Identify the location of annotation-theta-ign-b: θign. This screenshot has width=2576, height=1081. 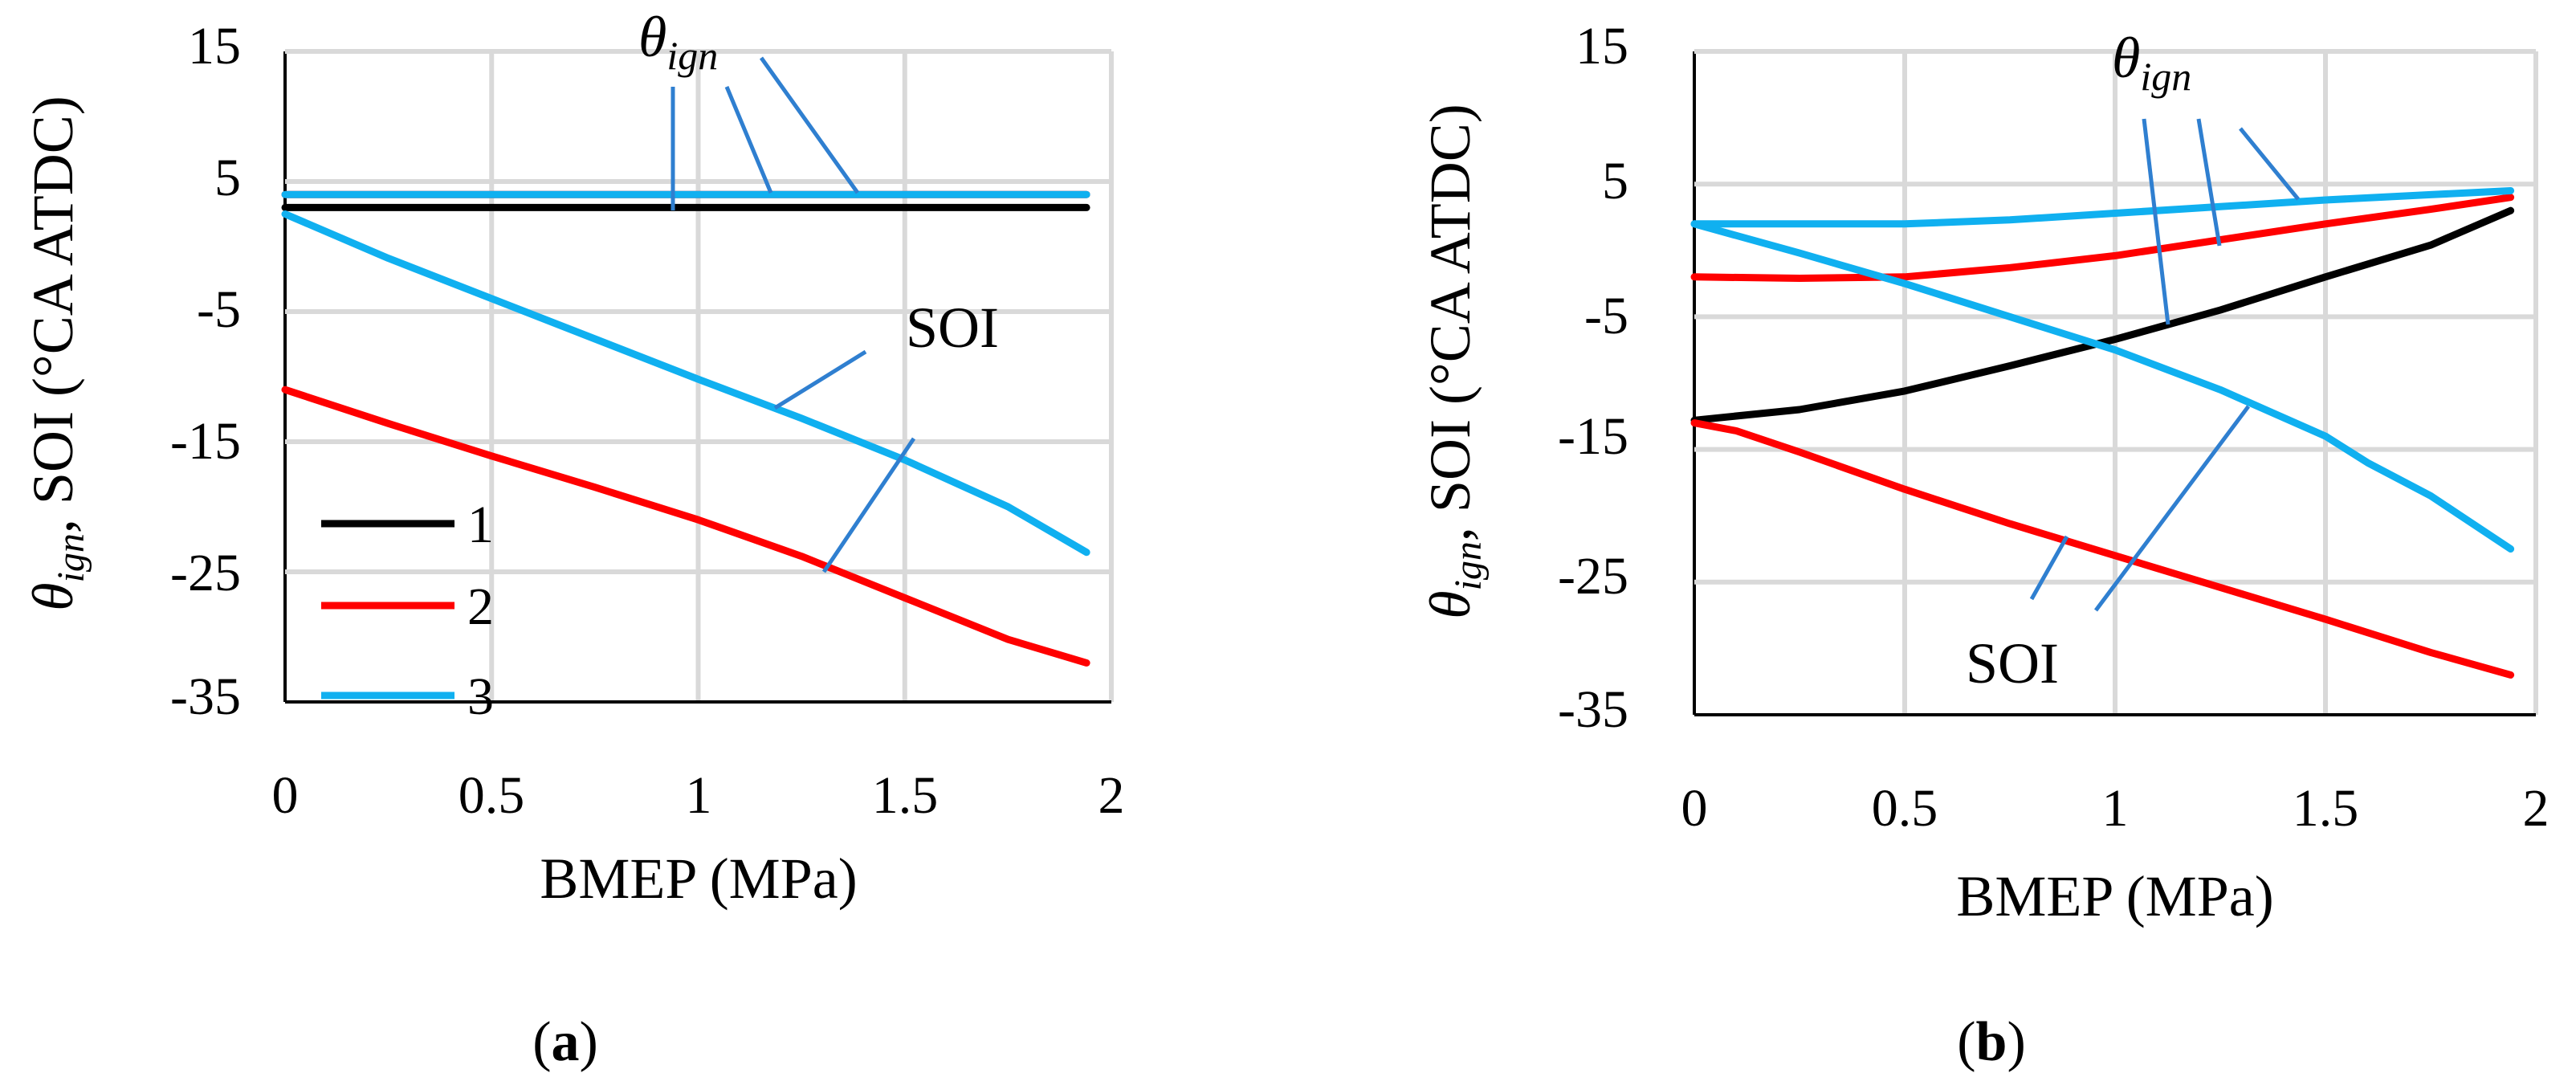
(2151, 63).